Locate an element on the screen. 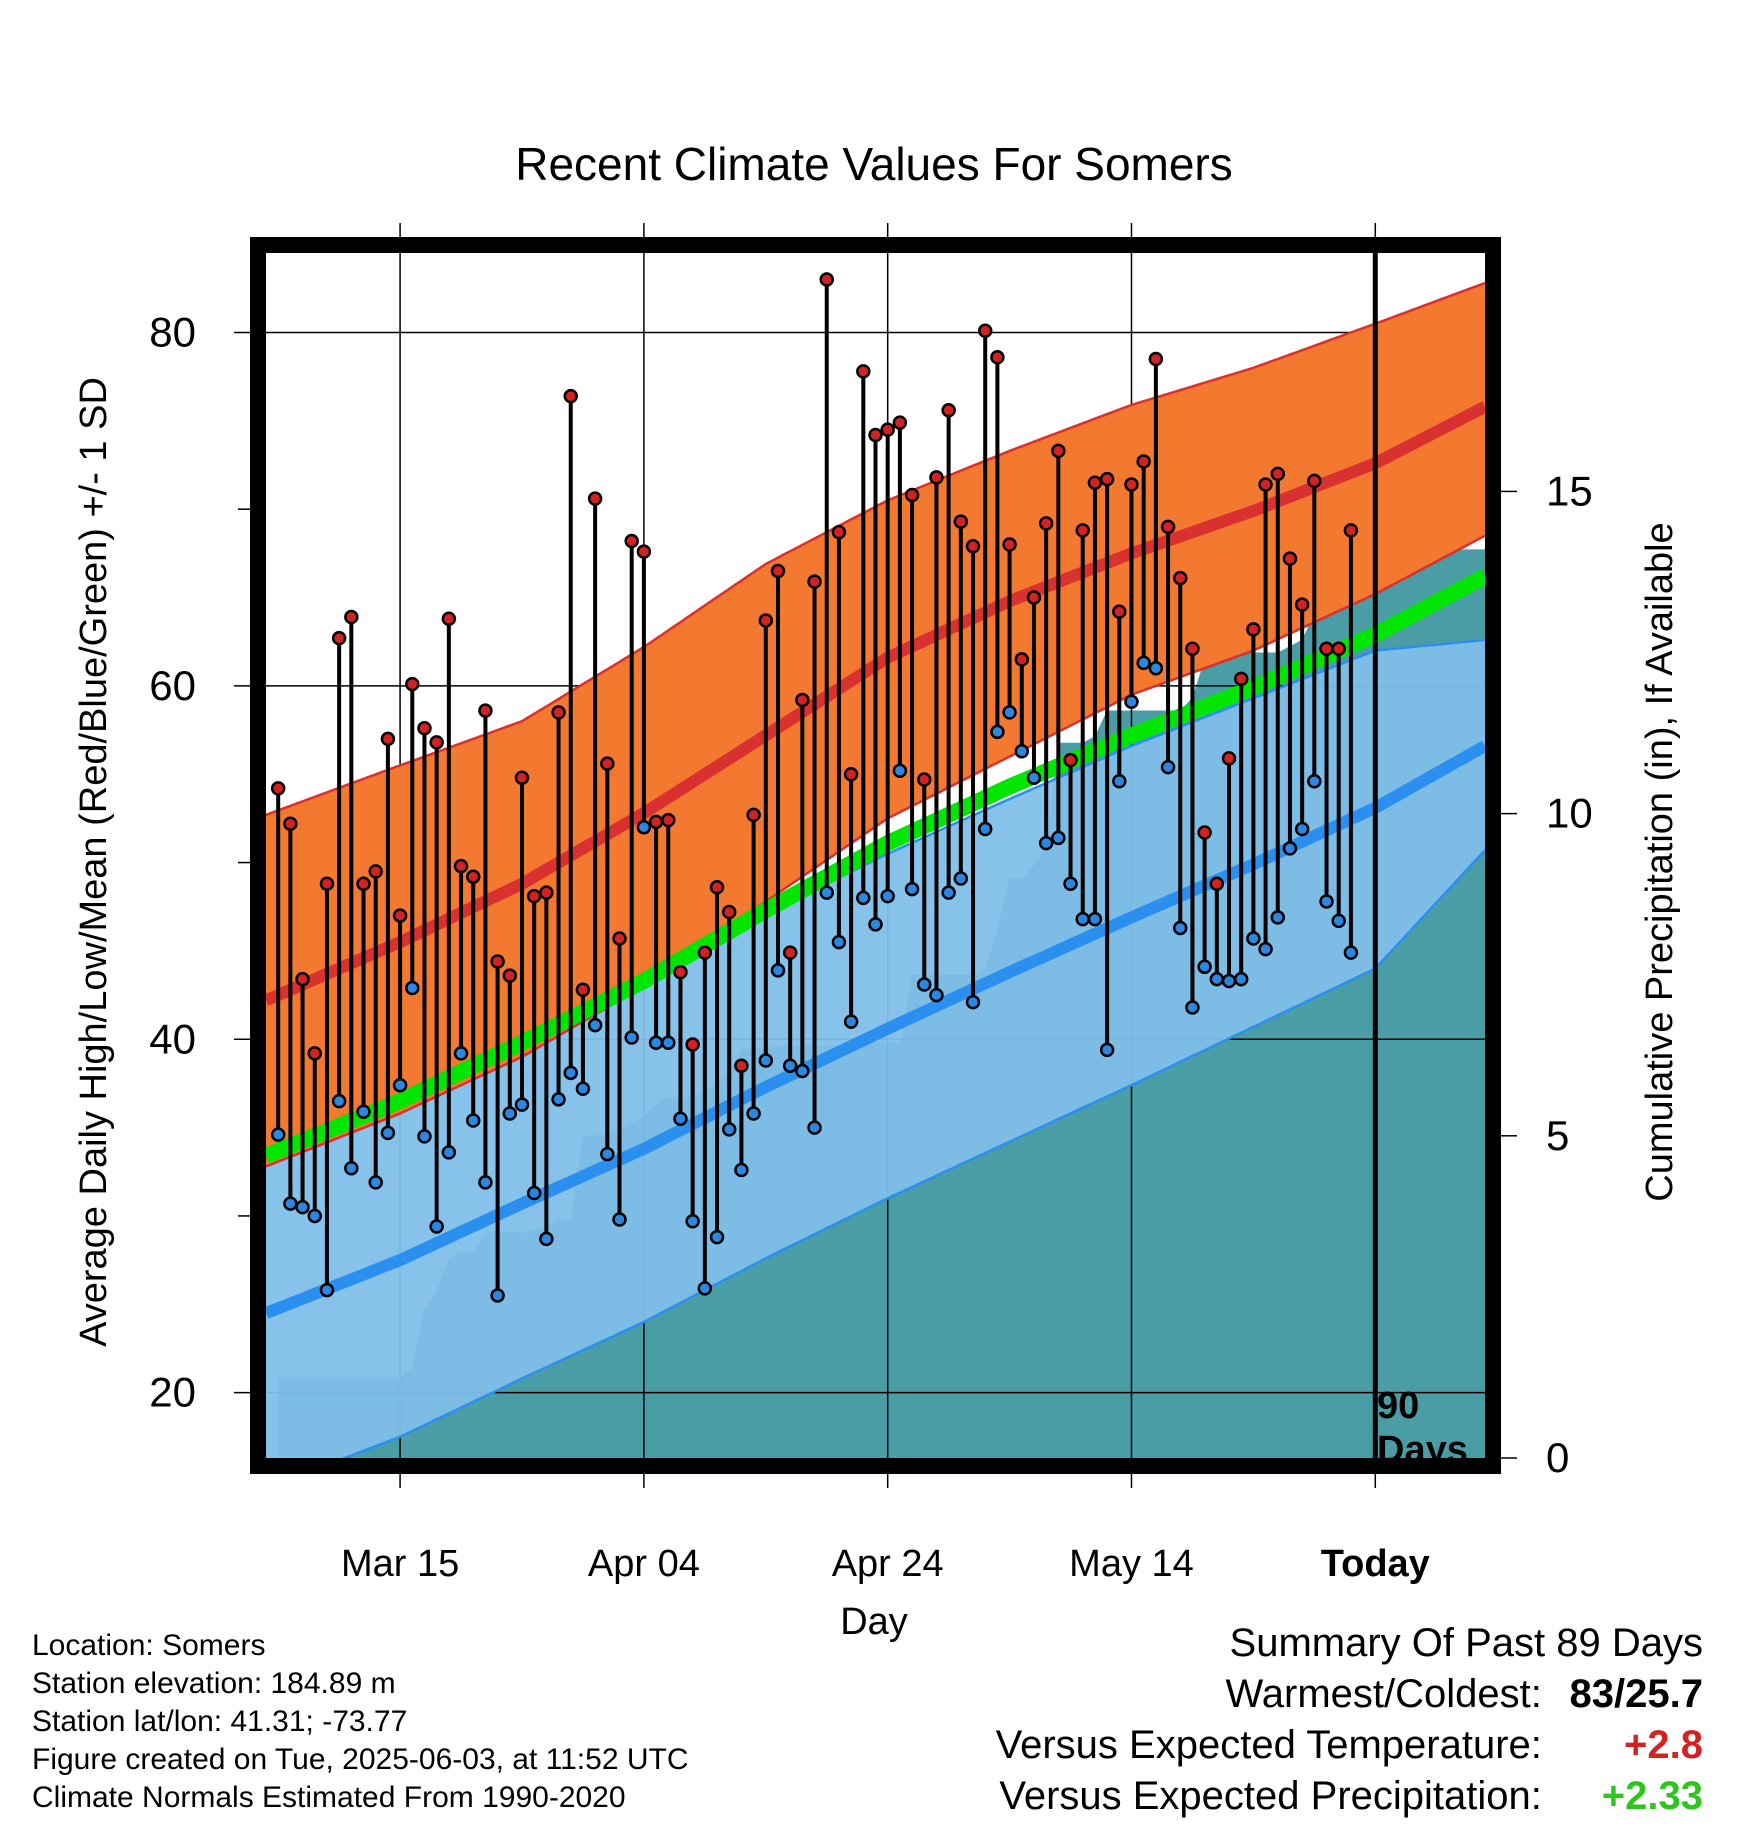  chart-title: Recent Climate Values For Somers is located at coordinates (874, 164).